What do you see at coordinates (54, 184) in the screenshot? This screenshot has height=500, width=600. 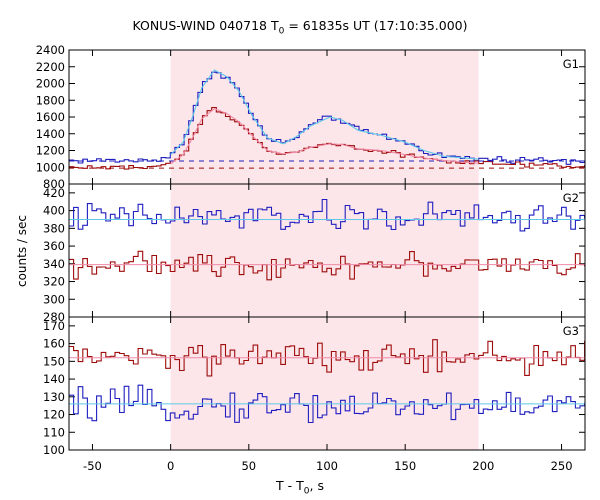 I see `y-tick-label: 800` at bounding box center [54, 184].